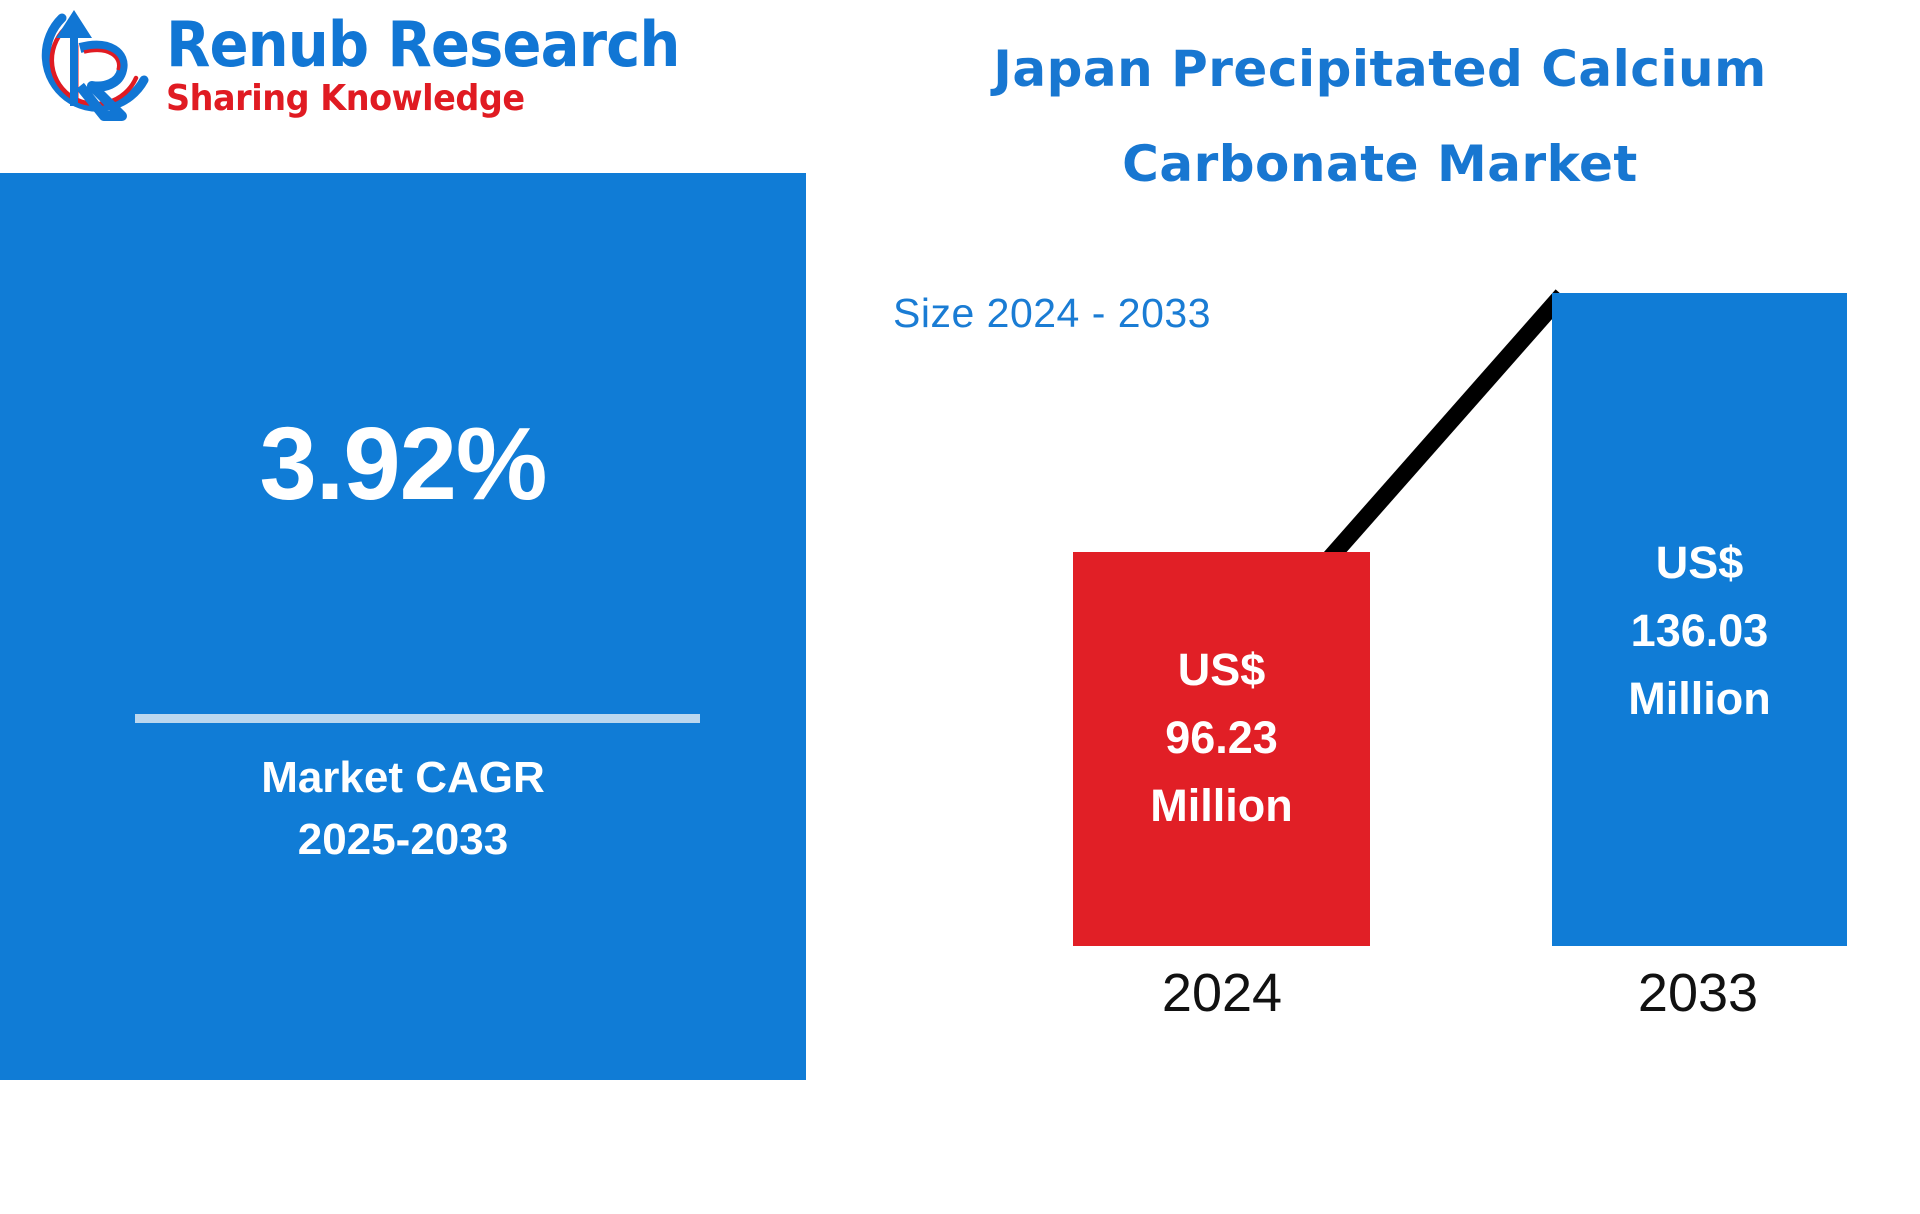 This screenshot has width=1920, height=1214. Describe the element at coordinates (1221, 737) in the screenshot. I see `bar-2024-value-label: US$ 96.23 Million` at that location.